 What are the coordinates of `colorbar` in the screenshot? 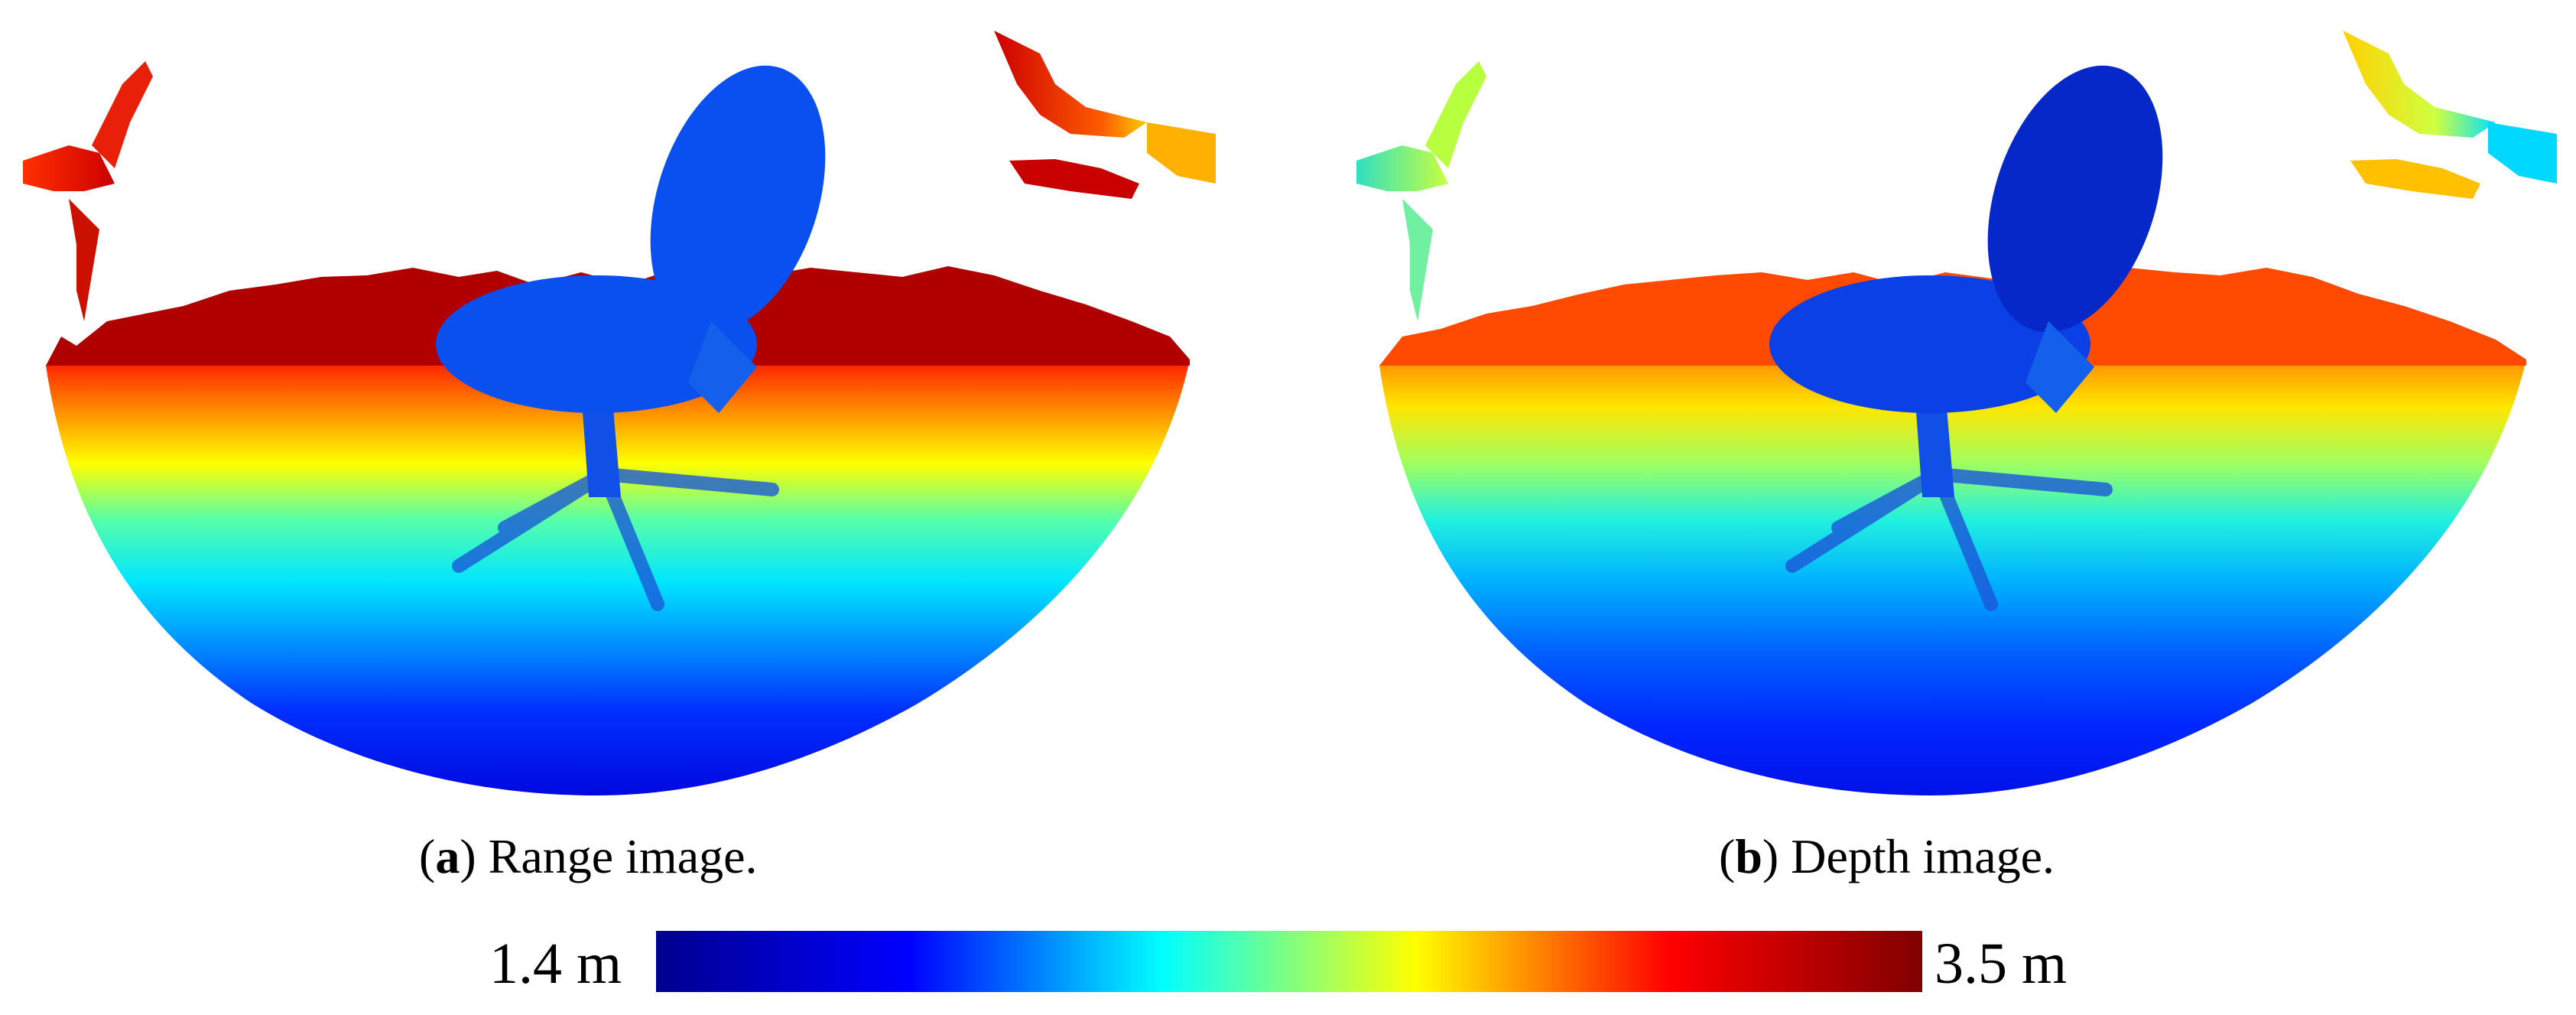 It's located at (1289, 961).